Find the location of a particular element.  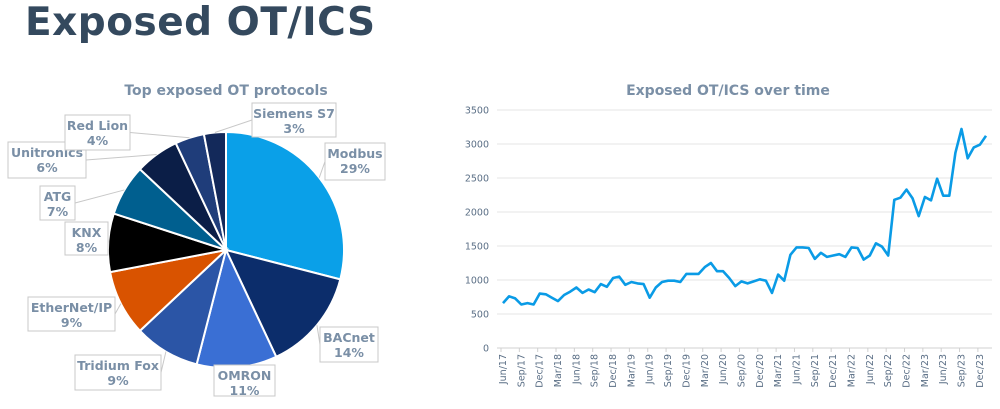

x-tick-label: Dec/17 is located at coordinates (540, 371).